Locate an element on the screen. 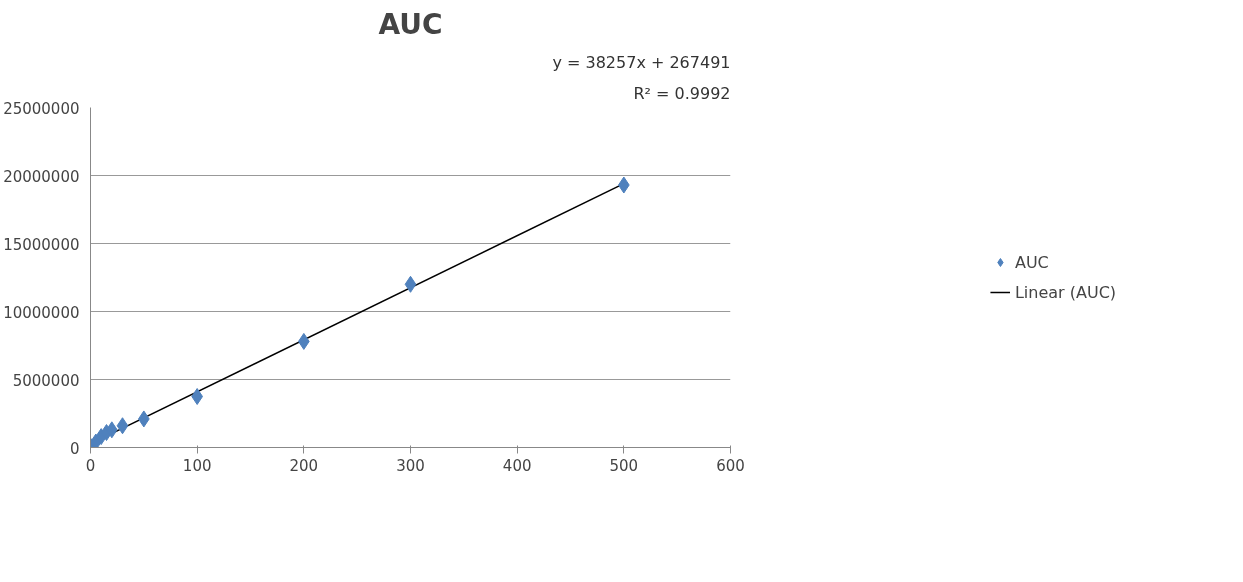 This screenshot has height=582, width=1243. legend-label: Linear (AUC) is located at coordinates (1065, 292).